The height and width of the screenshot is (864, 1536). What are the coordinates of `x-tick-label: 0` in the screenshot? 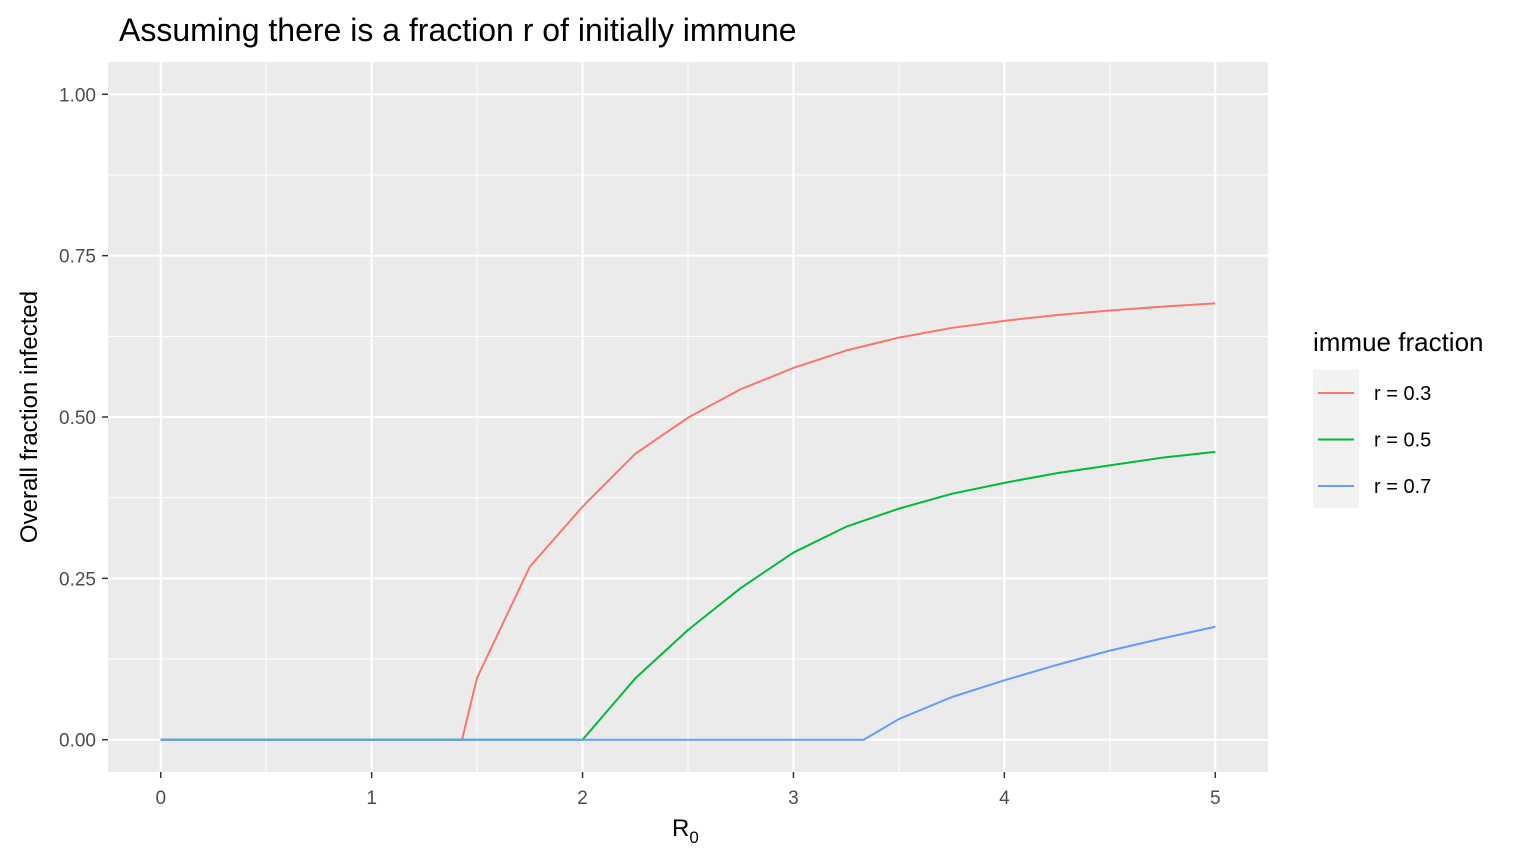 It's located at (160, 798).